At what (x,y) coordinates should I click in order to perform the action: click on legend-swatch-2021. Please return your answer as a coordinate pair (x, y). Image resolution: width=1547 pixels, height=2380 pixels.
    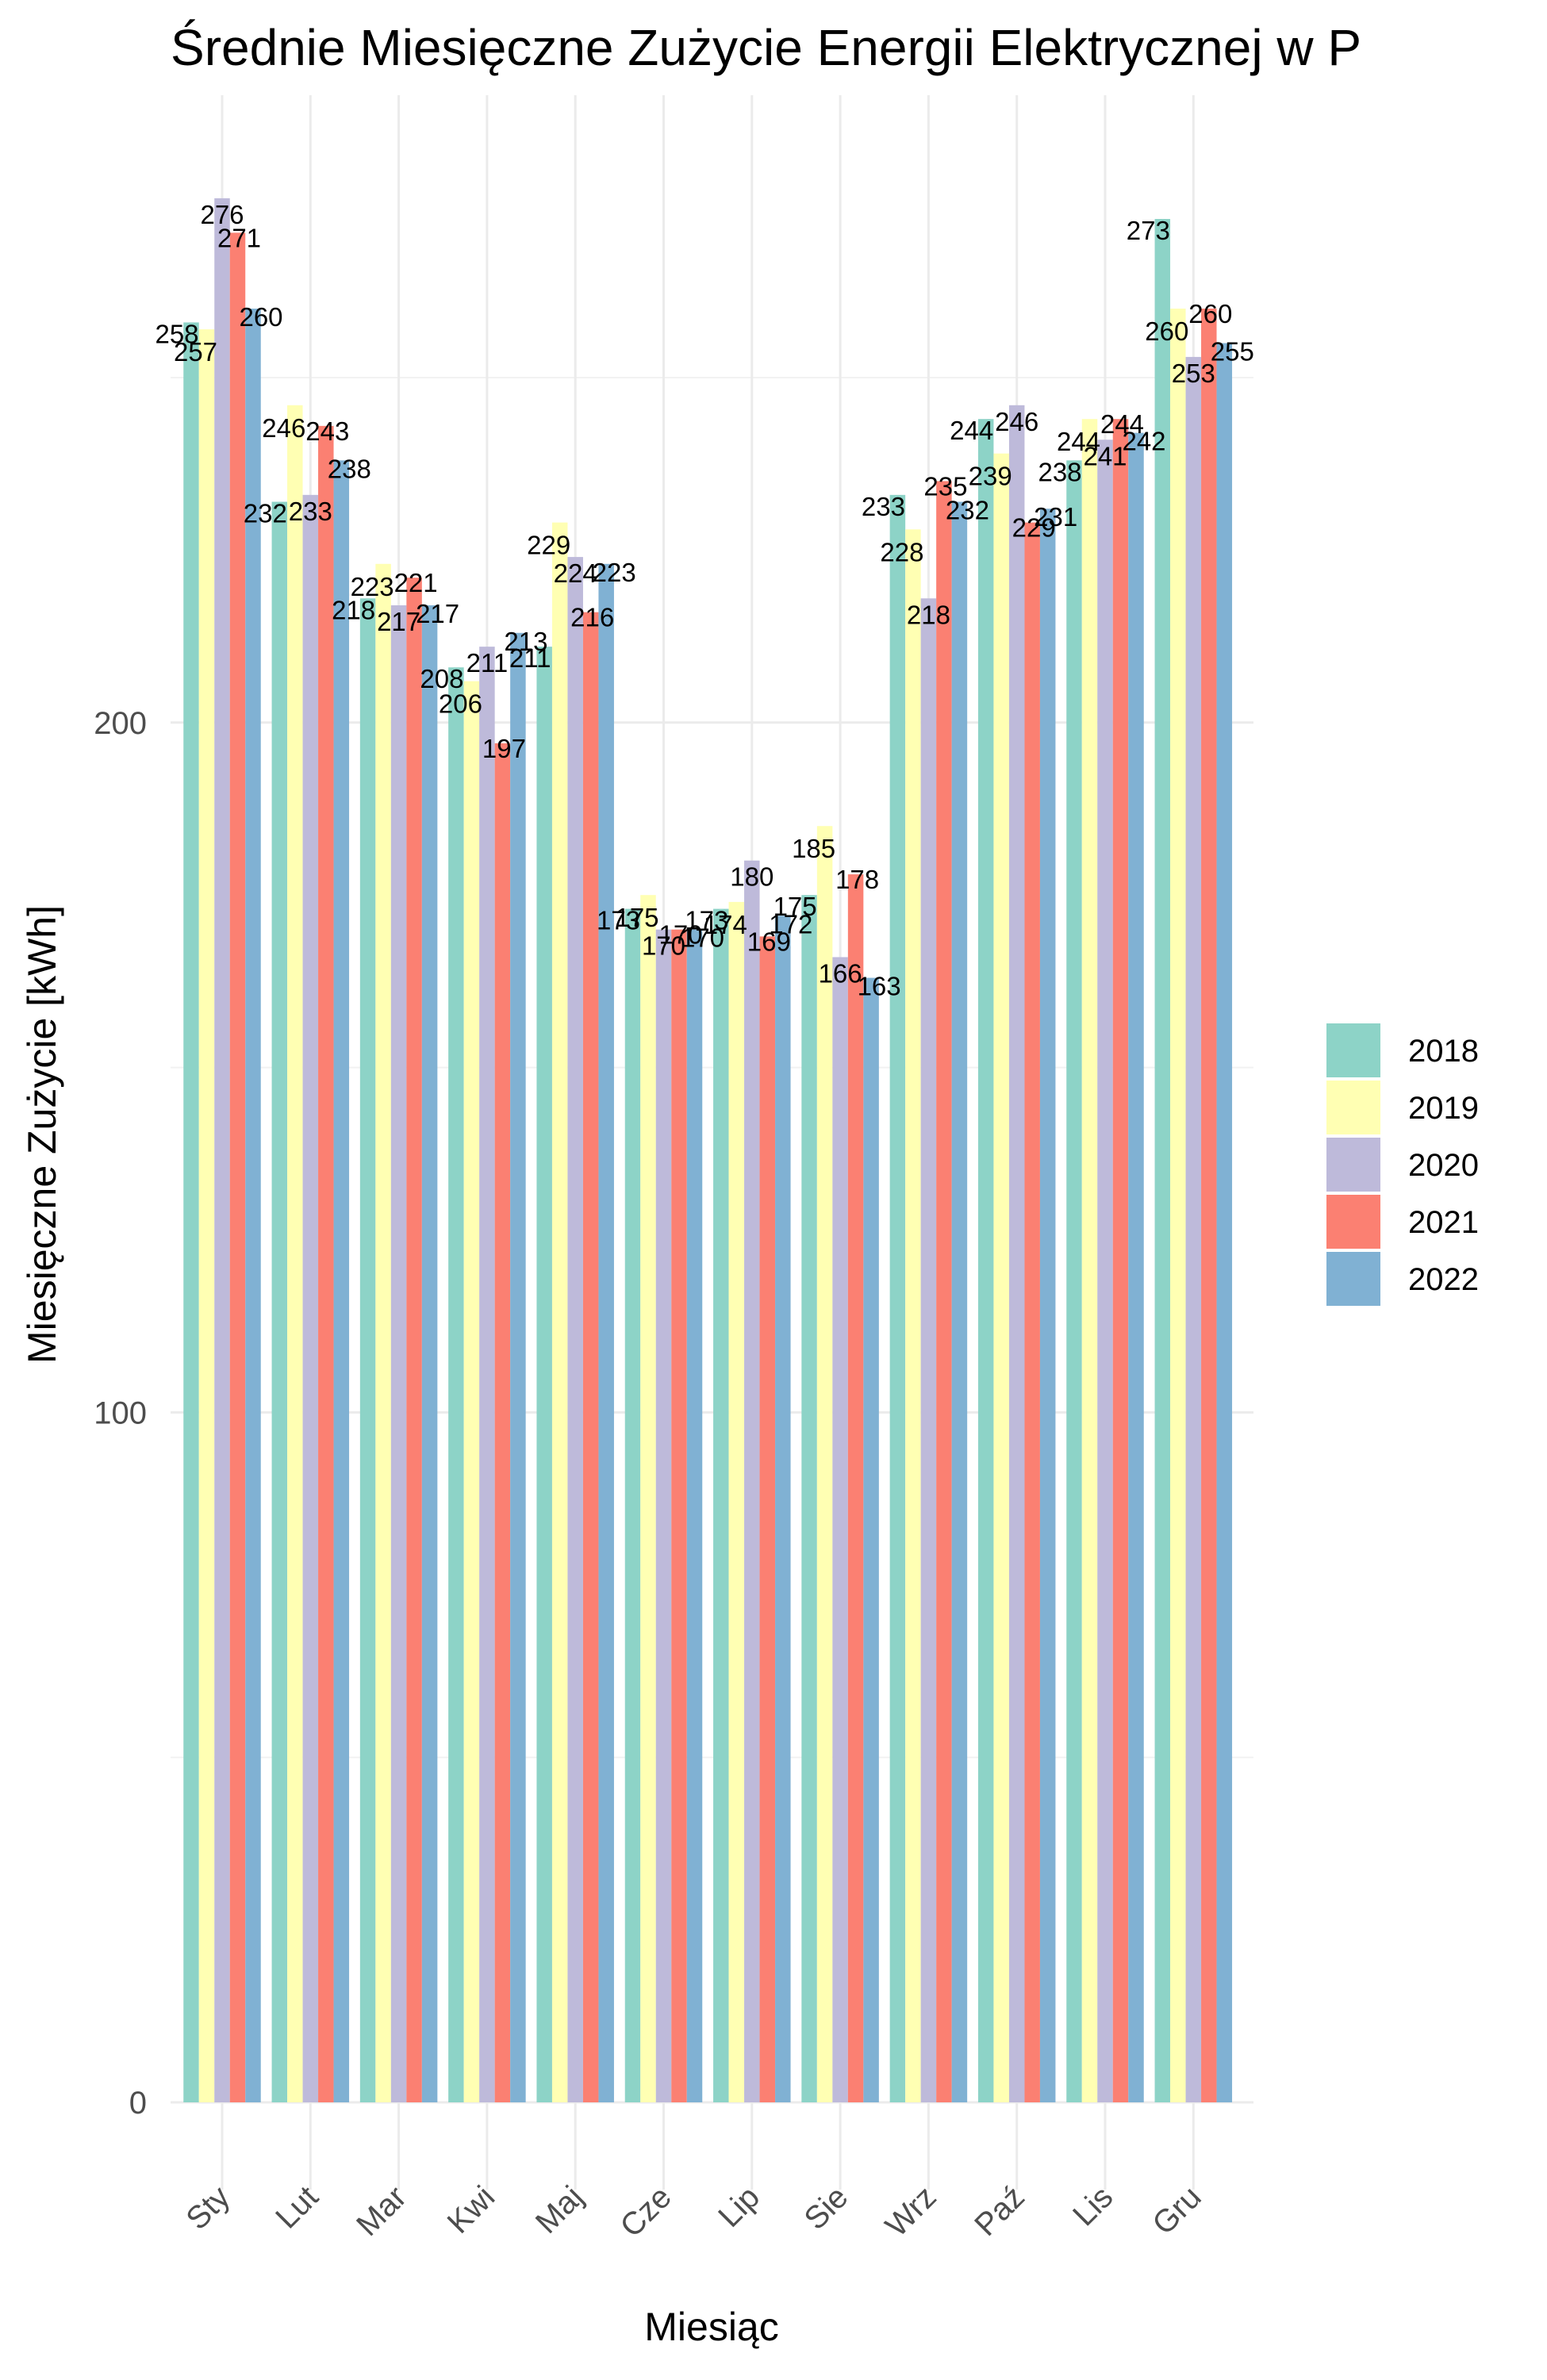
    Looking at the image, I should click on (1353, 1222).